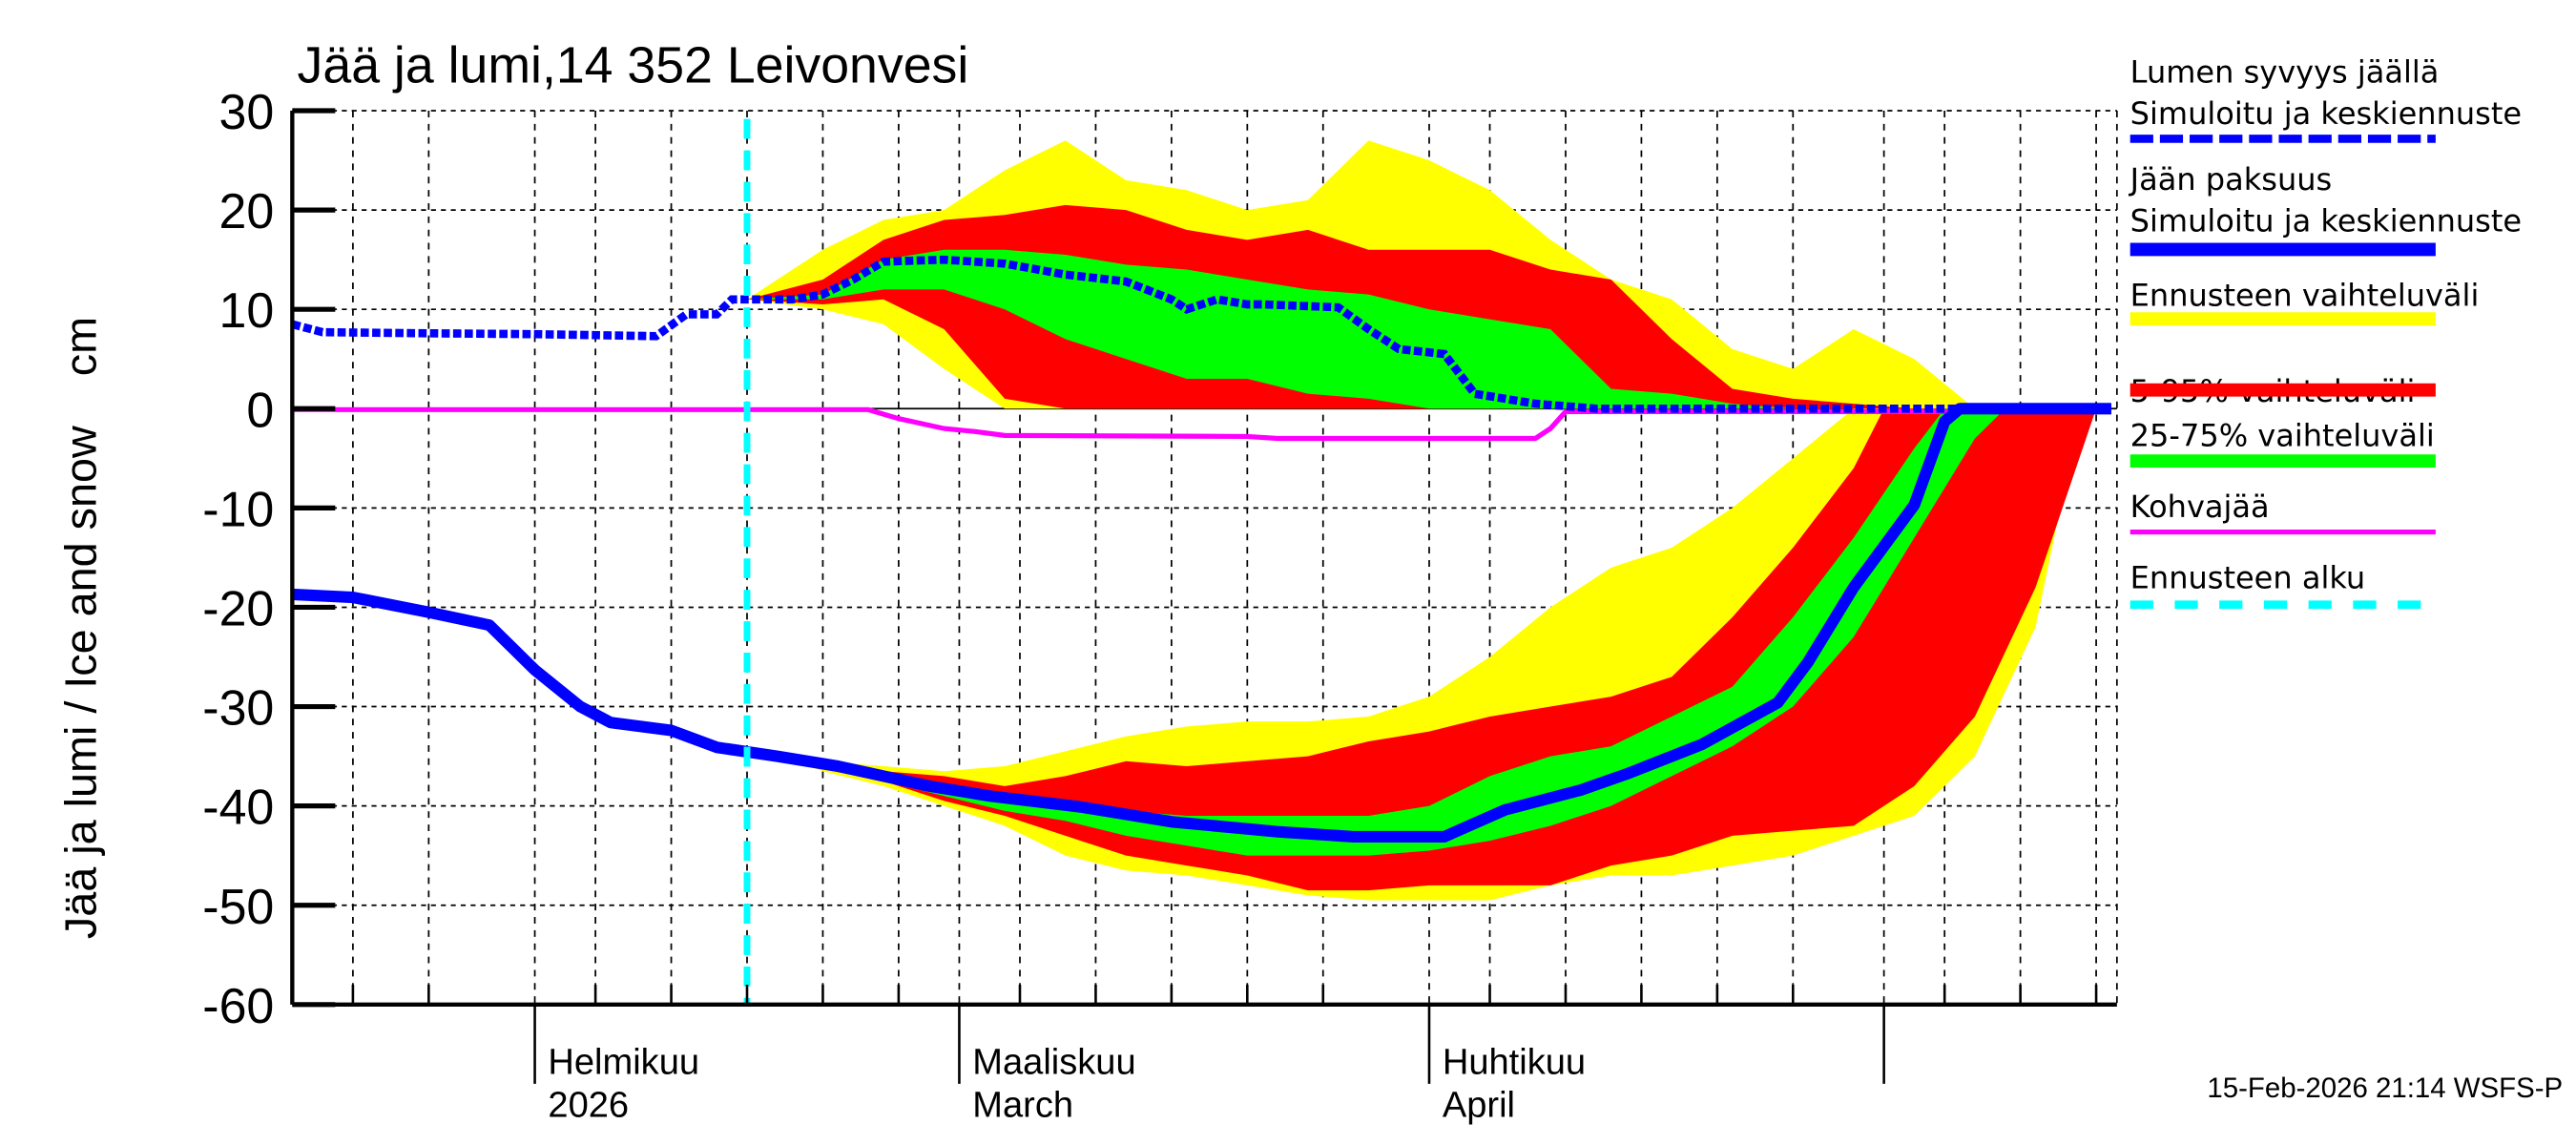  I want to click on legend-label: Kohvajää, so click(2200, 507).